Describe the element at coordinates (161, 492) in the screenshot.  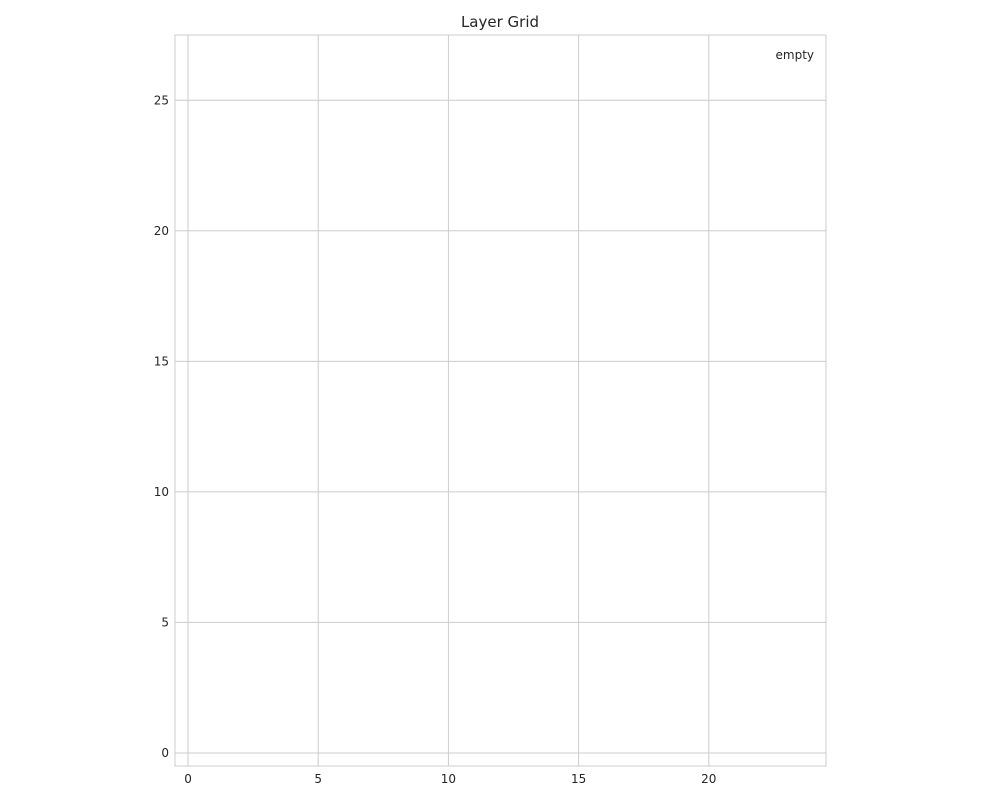
I see `y-tick-label: 10` at that location.